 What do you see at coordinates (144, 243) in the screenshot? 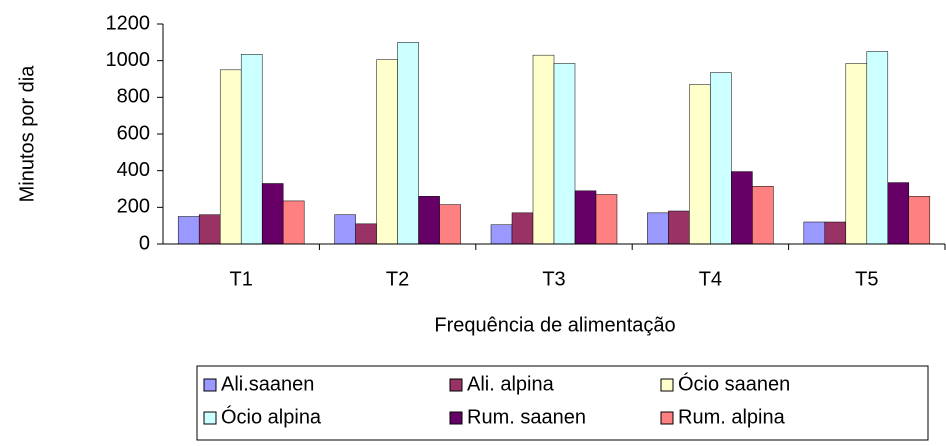
I see `y-tick-label: 0` at bounding box center [144, 243].